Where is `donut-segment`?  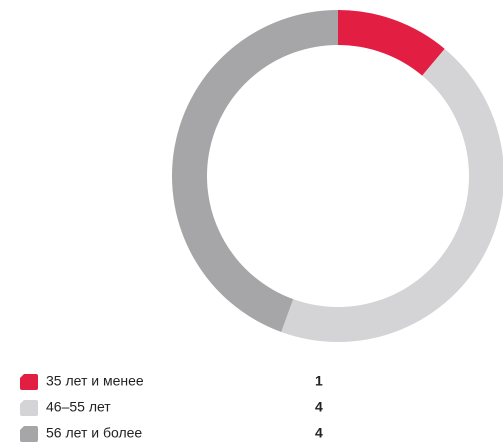 donut-segment is located at coordinates (391, 43).